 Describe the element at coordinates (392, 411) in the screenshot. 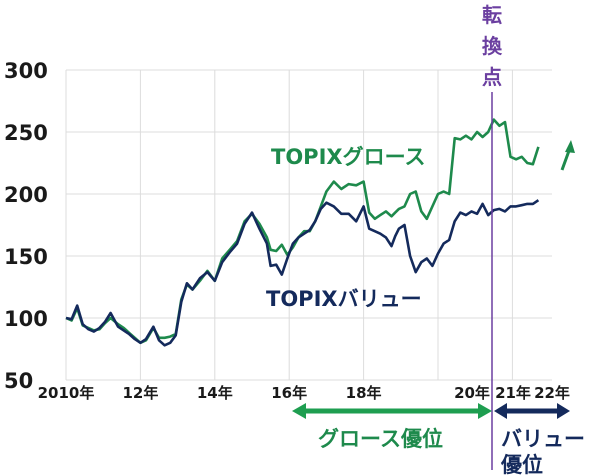

I see `growth-phase-double-arrow-icon` at that location.